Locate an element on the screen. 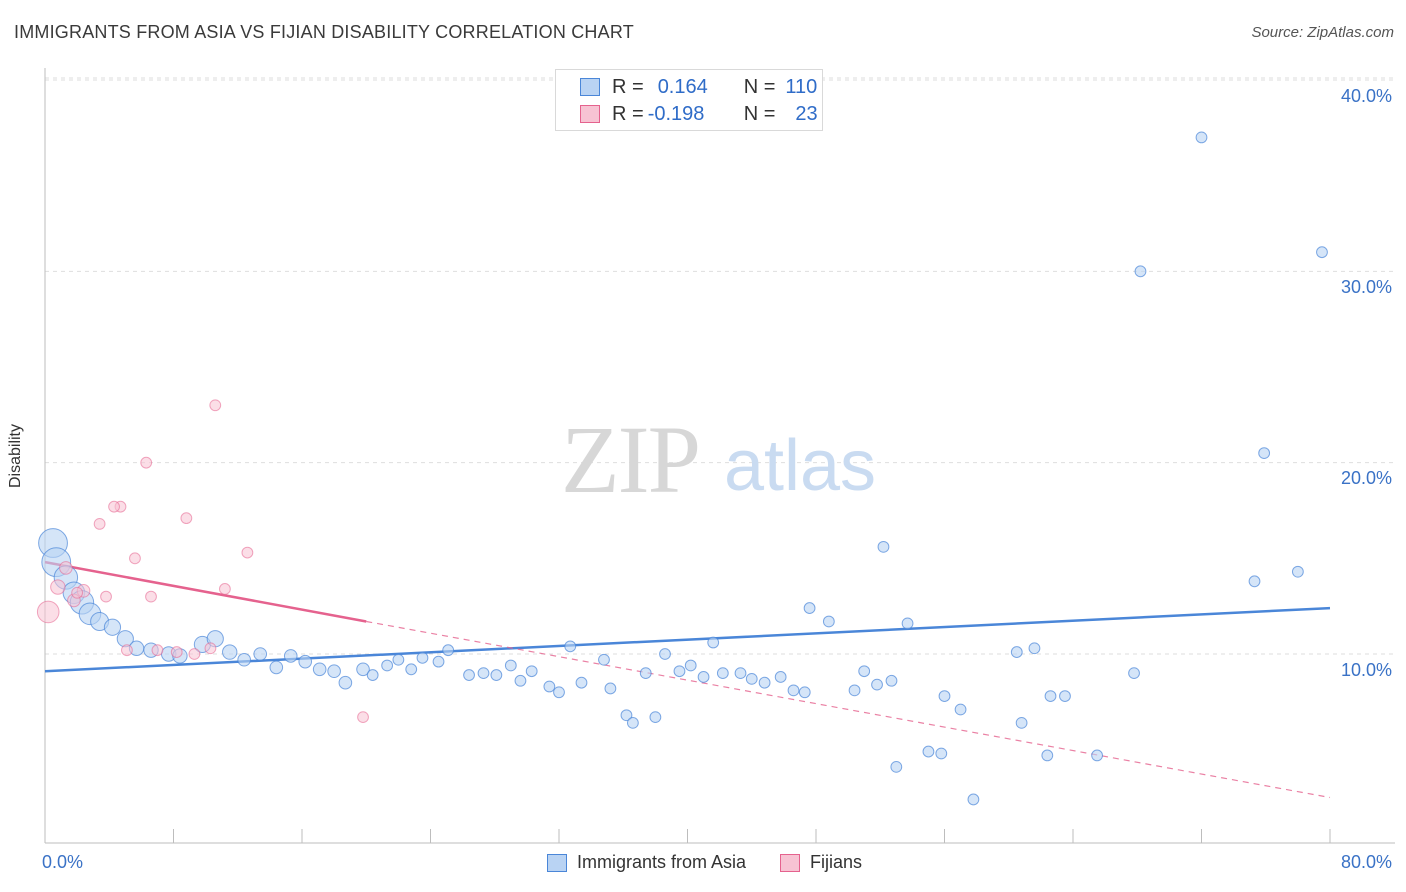 The image size is (1406, 892). legend-label-asia: Immigrants from Asia is located at coordinates (662, 862).